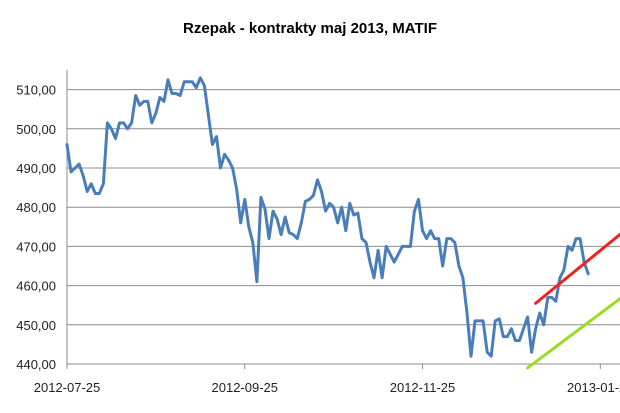  Describe the element at coordinates (36, 364) in the screenshot. I see `y-tick-label: 440,00` at that location.